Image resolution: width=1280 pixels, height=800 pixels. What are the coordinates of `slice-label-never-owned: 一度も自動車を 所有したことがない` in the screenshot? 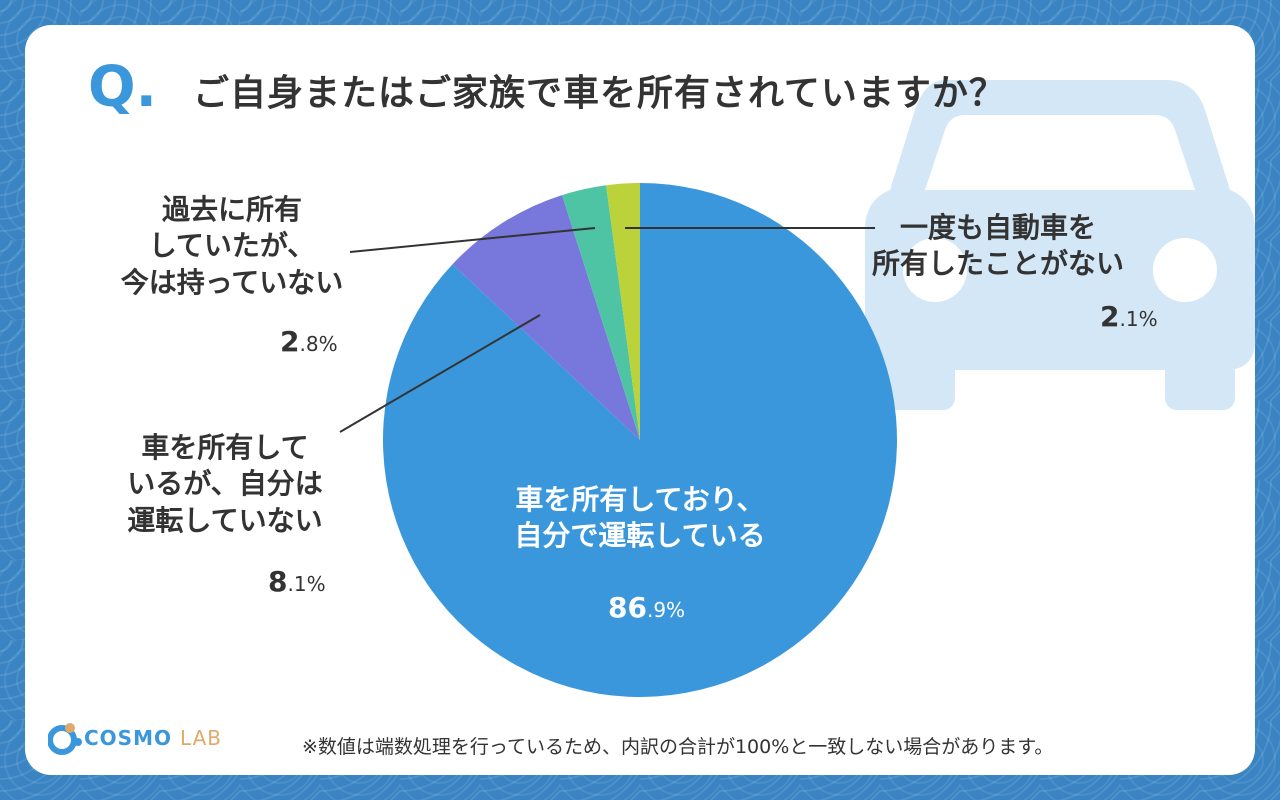 It's located at (997, 246).